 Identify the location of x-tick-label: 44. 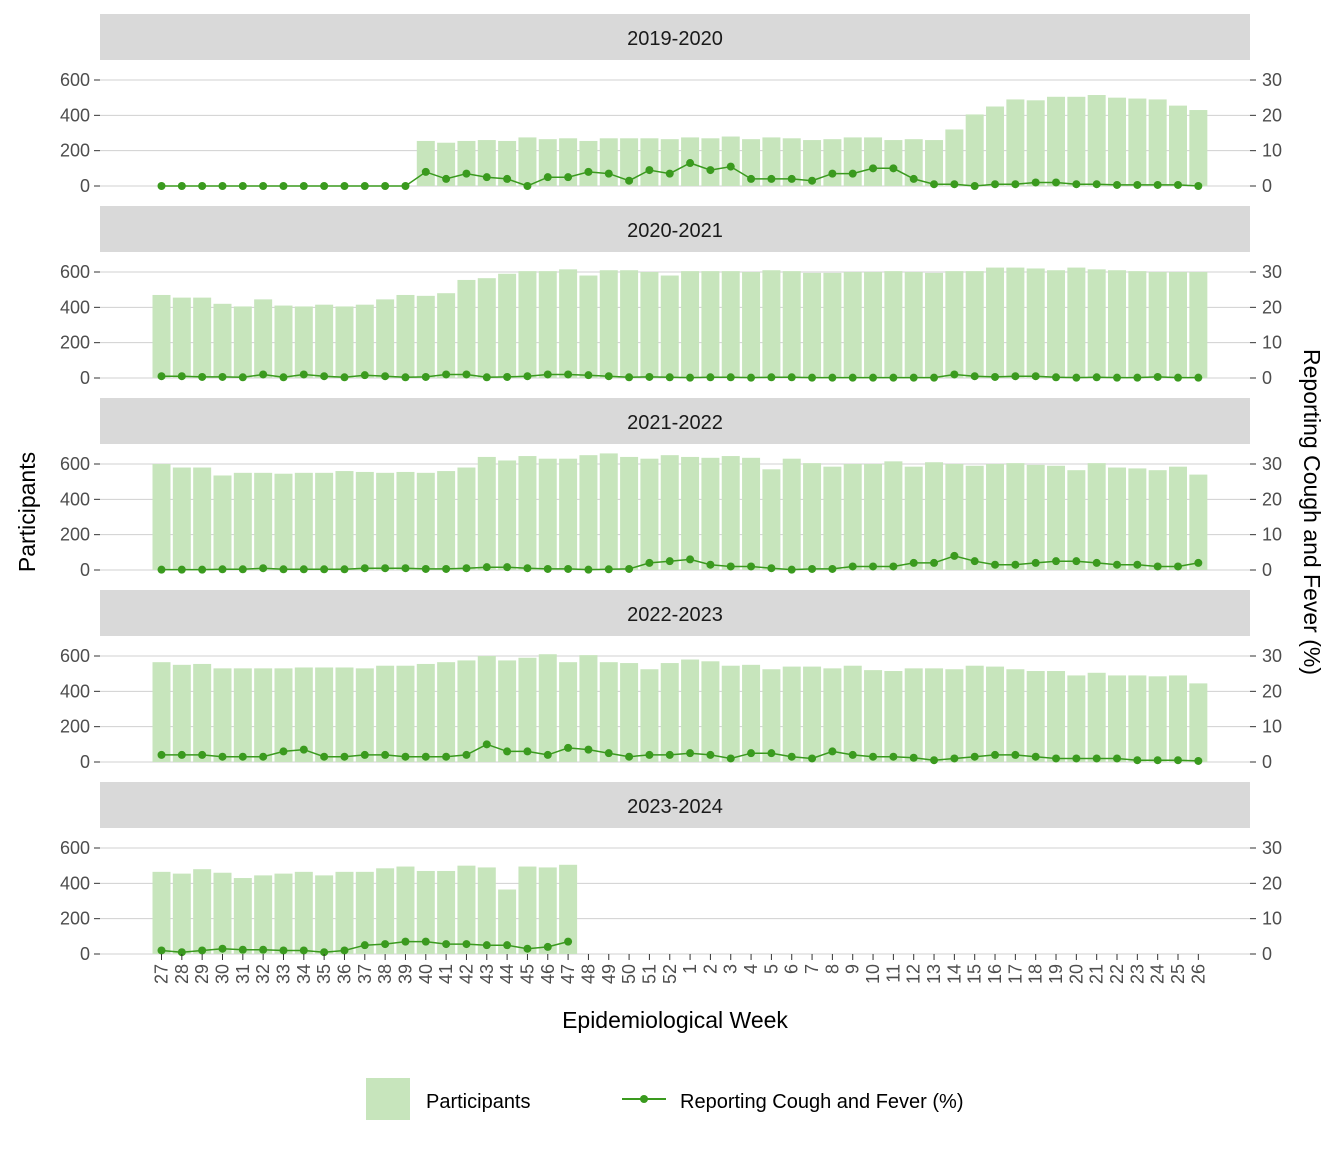
(507, 974).